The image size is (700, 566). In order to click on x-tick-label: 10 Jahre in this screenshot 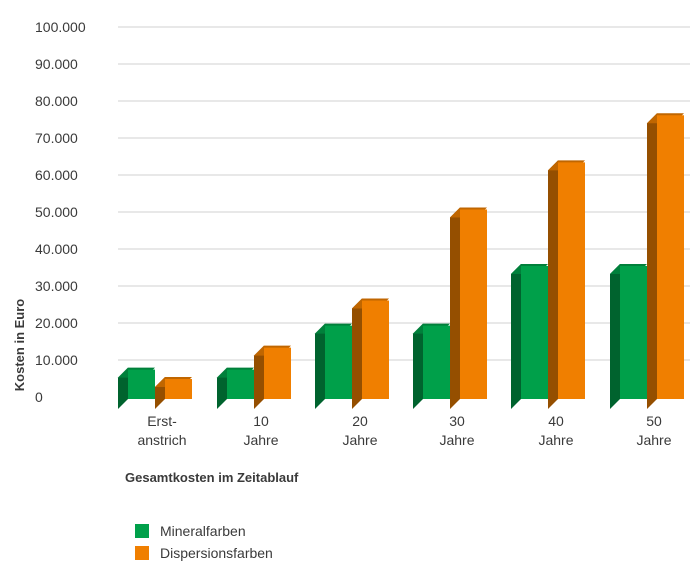, I will do `click(260, 430)`.